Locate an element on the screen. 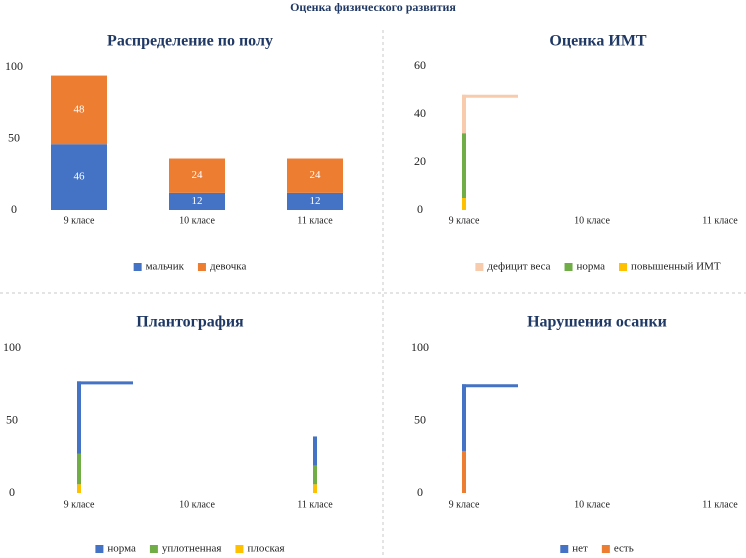 This screenshot has width=746, height=558. dashboard-title: Оценка физического развития is located at coordinates (373, 7).